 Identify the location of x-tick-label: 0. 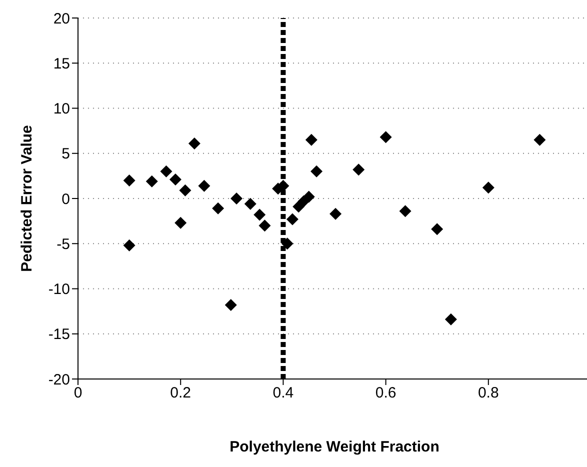
(78, 393).